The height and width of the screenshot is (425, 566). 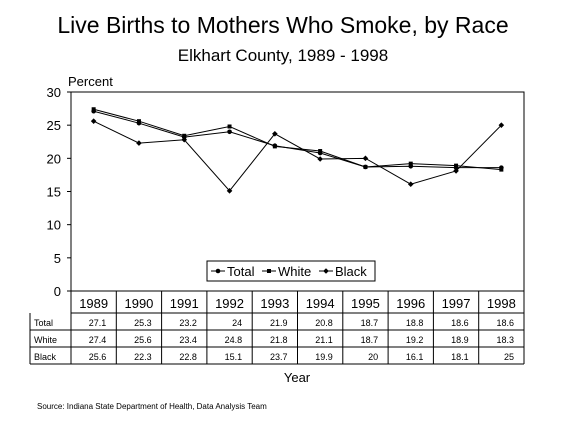 What do you see at coordinates (57, 291) in the screenshot?
I see `y-tick-label: 0` at bounding box center [57, 291].